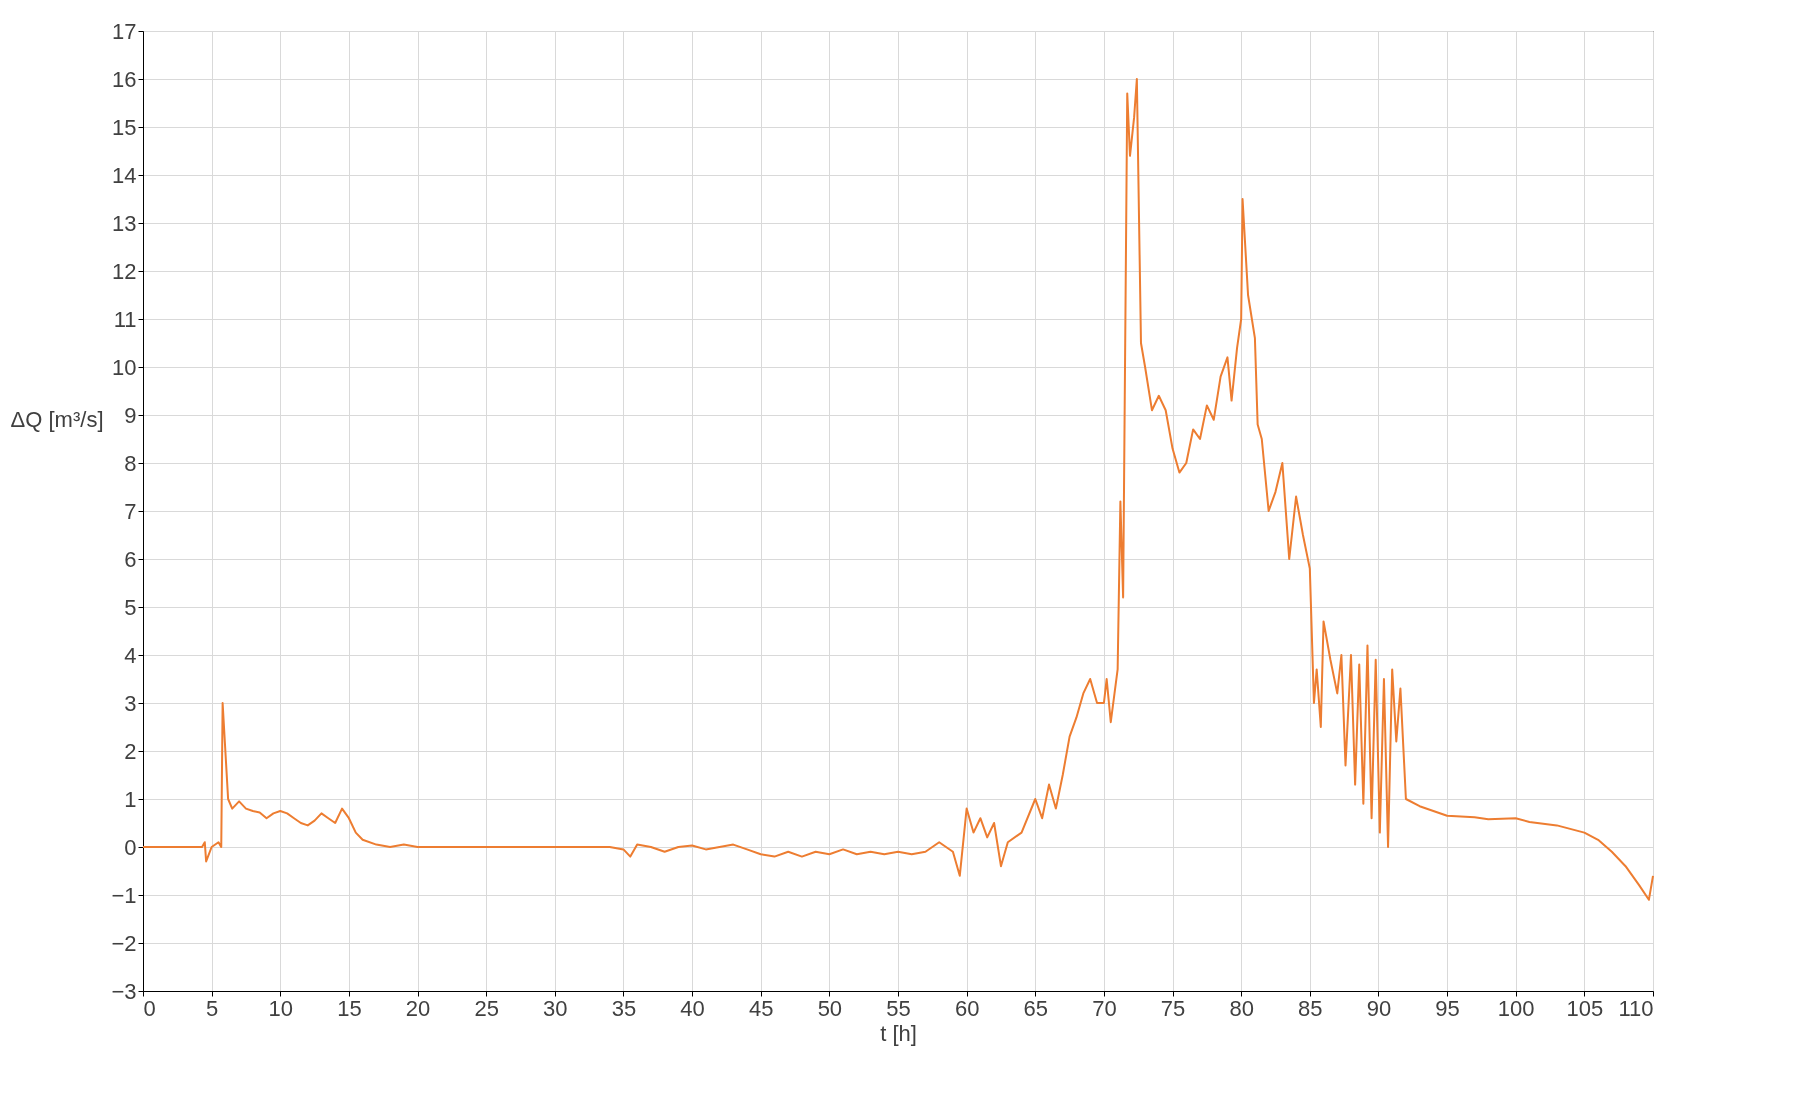 The image size is (1798, 1102). Describe the element at coordinates (130, 463) in the screenshot. I see `y-tick-label: 8` at that location.